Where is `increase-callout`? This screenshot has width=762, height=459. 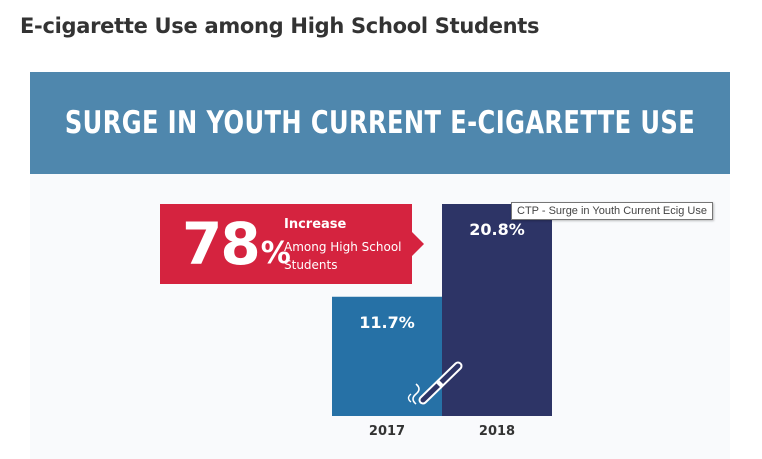
increase-callout is located at coordinates (286, 244).